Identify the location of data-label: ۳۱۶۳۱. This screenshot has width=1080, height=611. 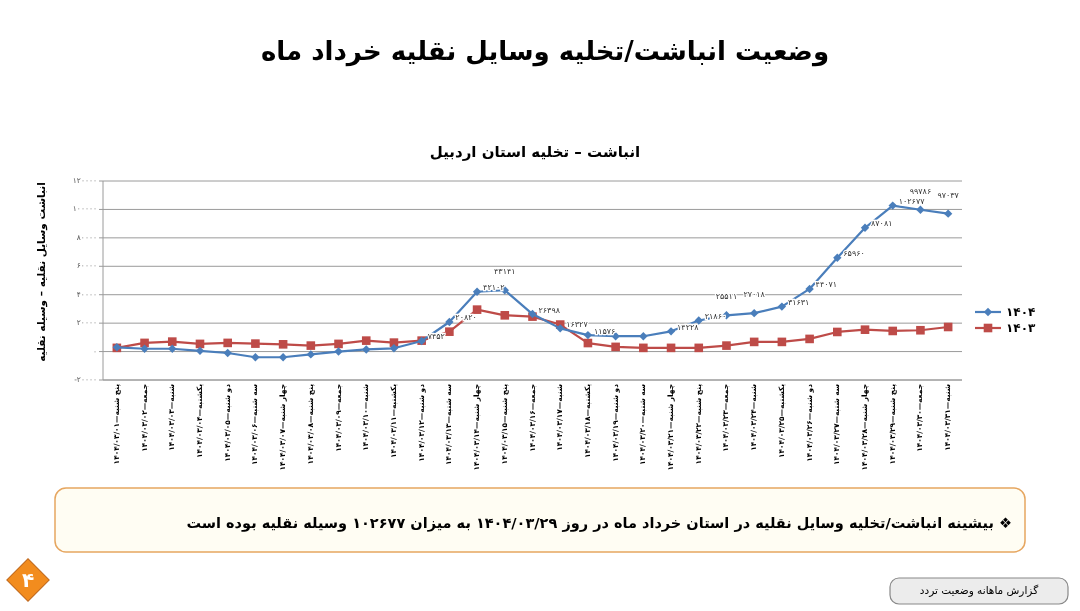
(798, 303).